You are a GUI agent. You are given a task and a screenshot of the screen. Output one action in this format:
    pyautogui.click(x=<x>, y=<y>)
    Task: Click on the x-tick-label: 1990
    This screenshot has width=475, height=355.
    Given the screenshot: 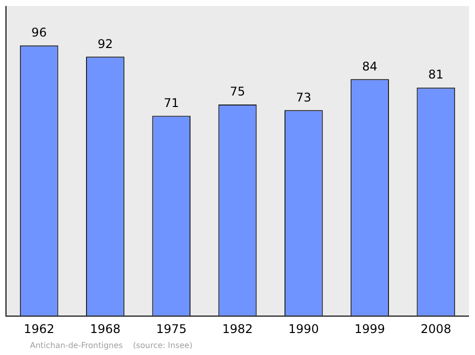 What is the action you would take?
    pyautogui.click(x=303, y=329)
    